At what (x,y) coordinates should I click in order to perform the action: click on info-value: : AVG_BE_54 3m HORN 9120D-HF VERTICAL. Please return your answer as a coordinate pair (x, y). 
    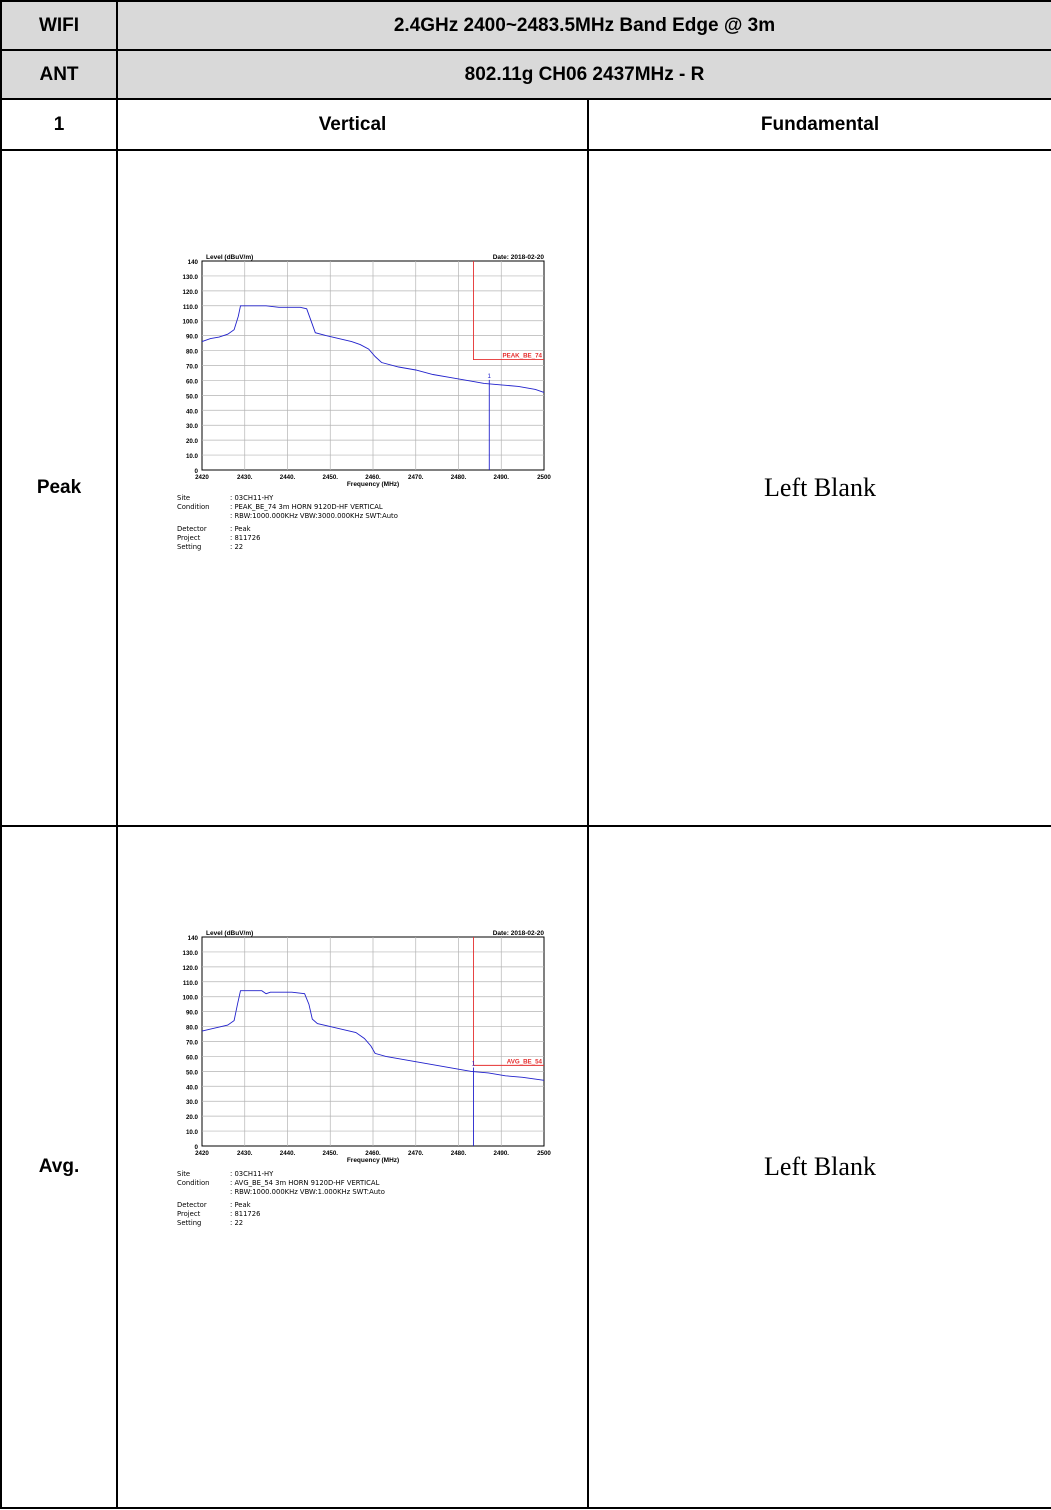
    Looking at the image, I should click on (305, 1183).